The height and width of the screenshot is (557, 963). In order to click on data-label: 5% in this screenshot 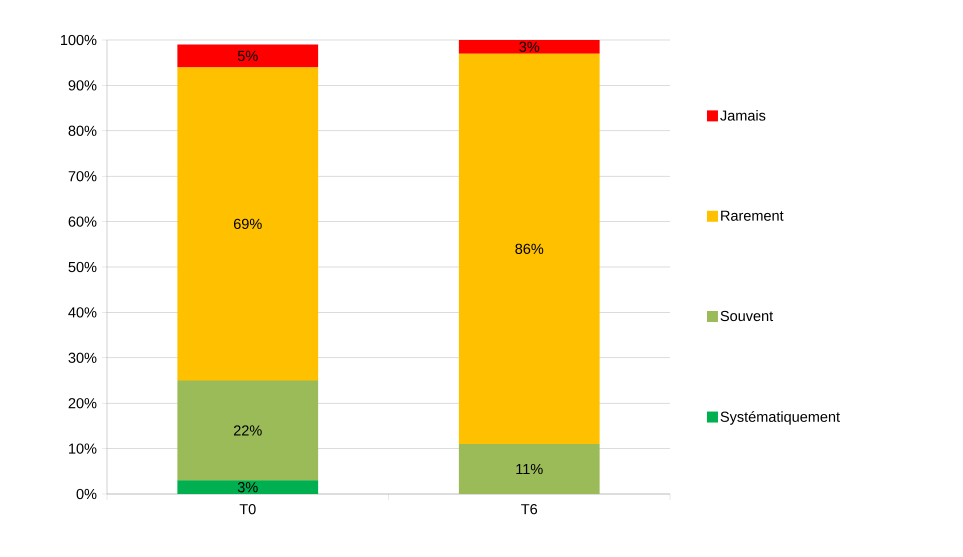, I will do `click(248, 55)`.